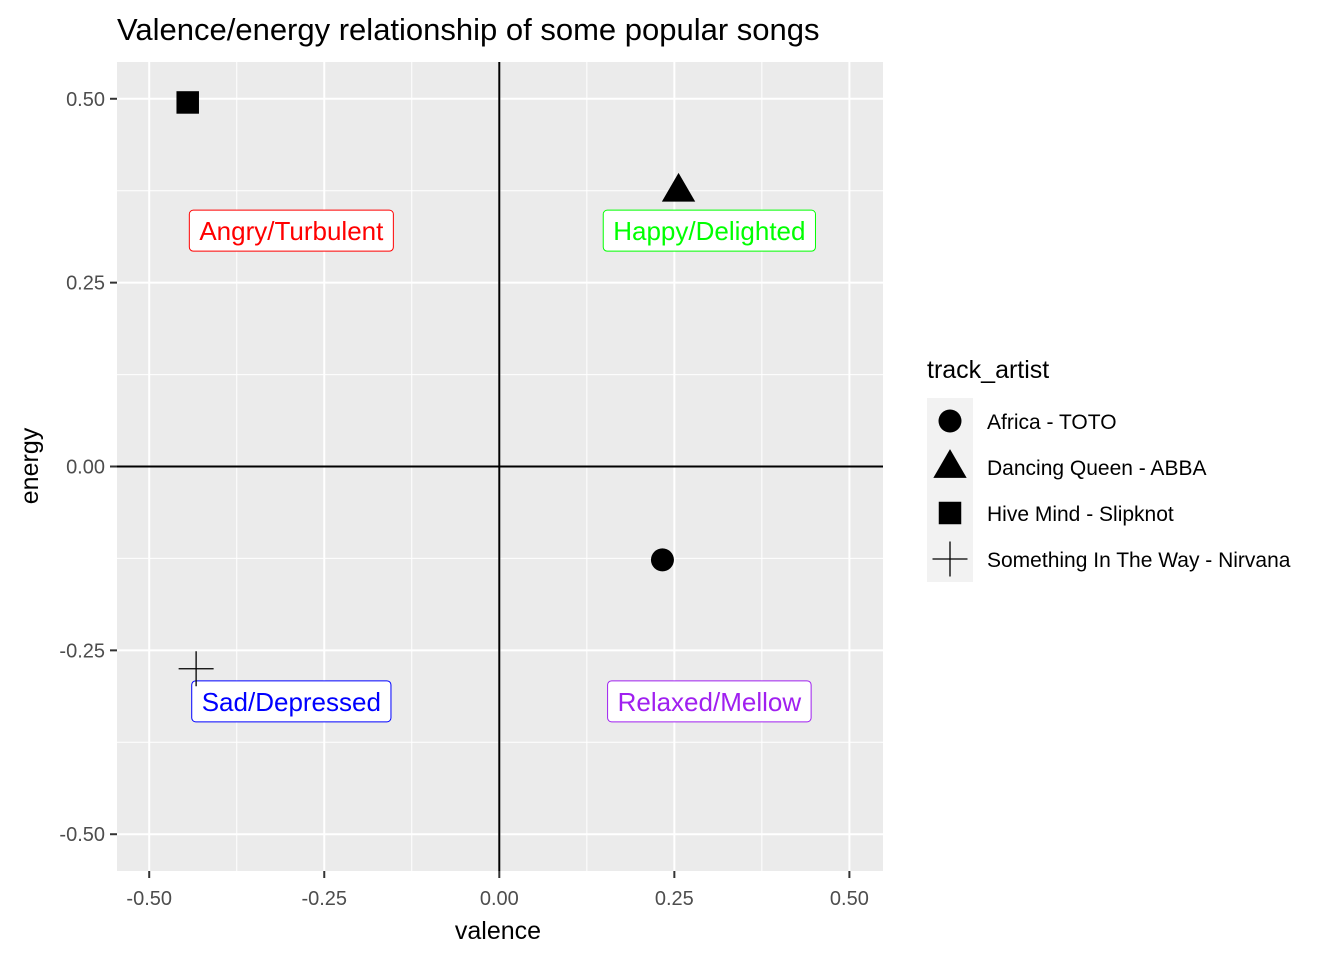 The width and height of the screenshot is (1344, 960). I want to click on legend-key-triangle, so click(950, 463).